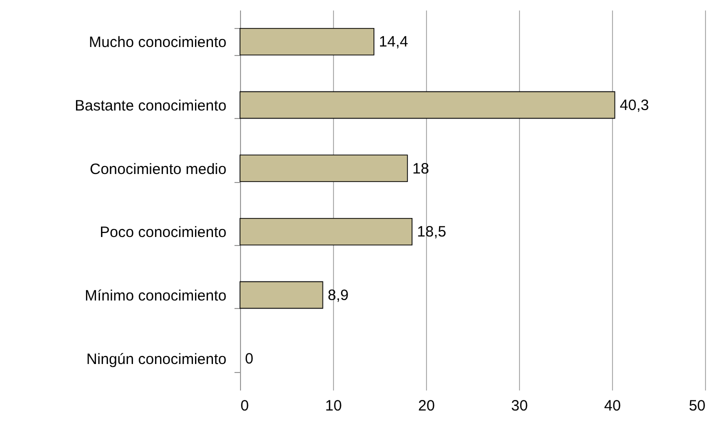 The image size is (720, 430). Describe the element at coordinates (163, 233) in the screenshot. I see `y-tick-label: Poco conocimiento` at that location.